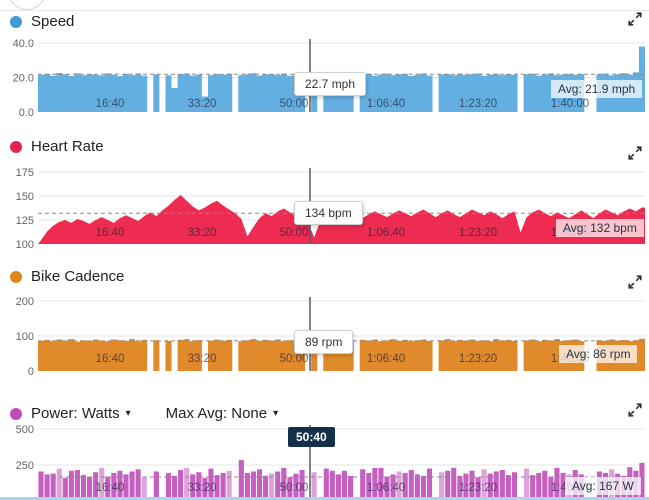  What do you see at coordinates (78, 276) in the screenshot?
I see `cadence-chart-title: Bike Cadence` at bounding box center [78, 276].